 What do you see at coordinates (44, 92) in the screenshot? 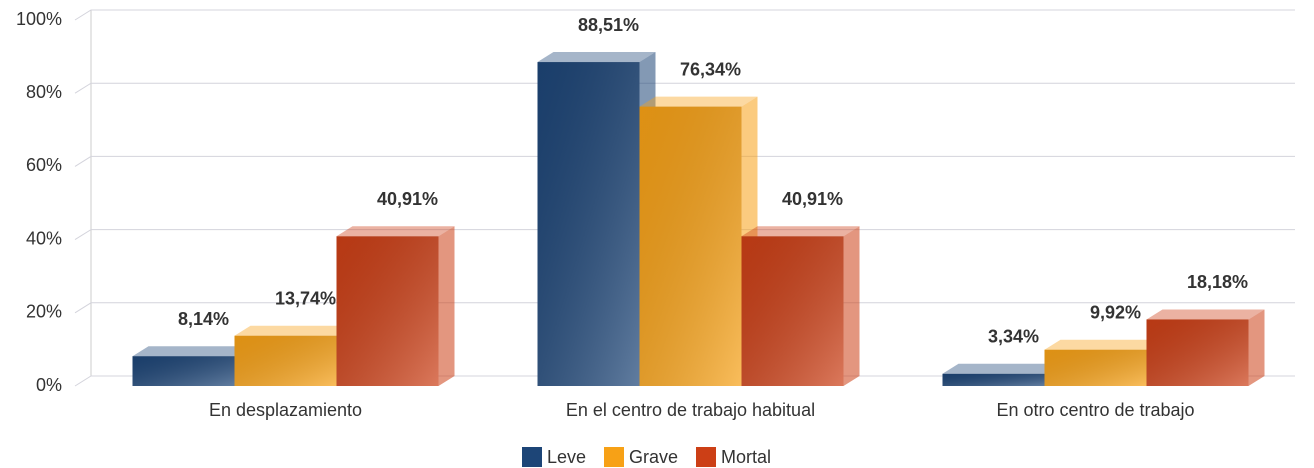
I see `y-tick-label: 80%` at bounding box center [44, 92].